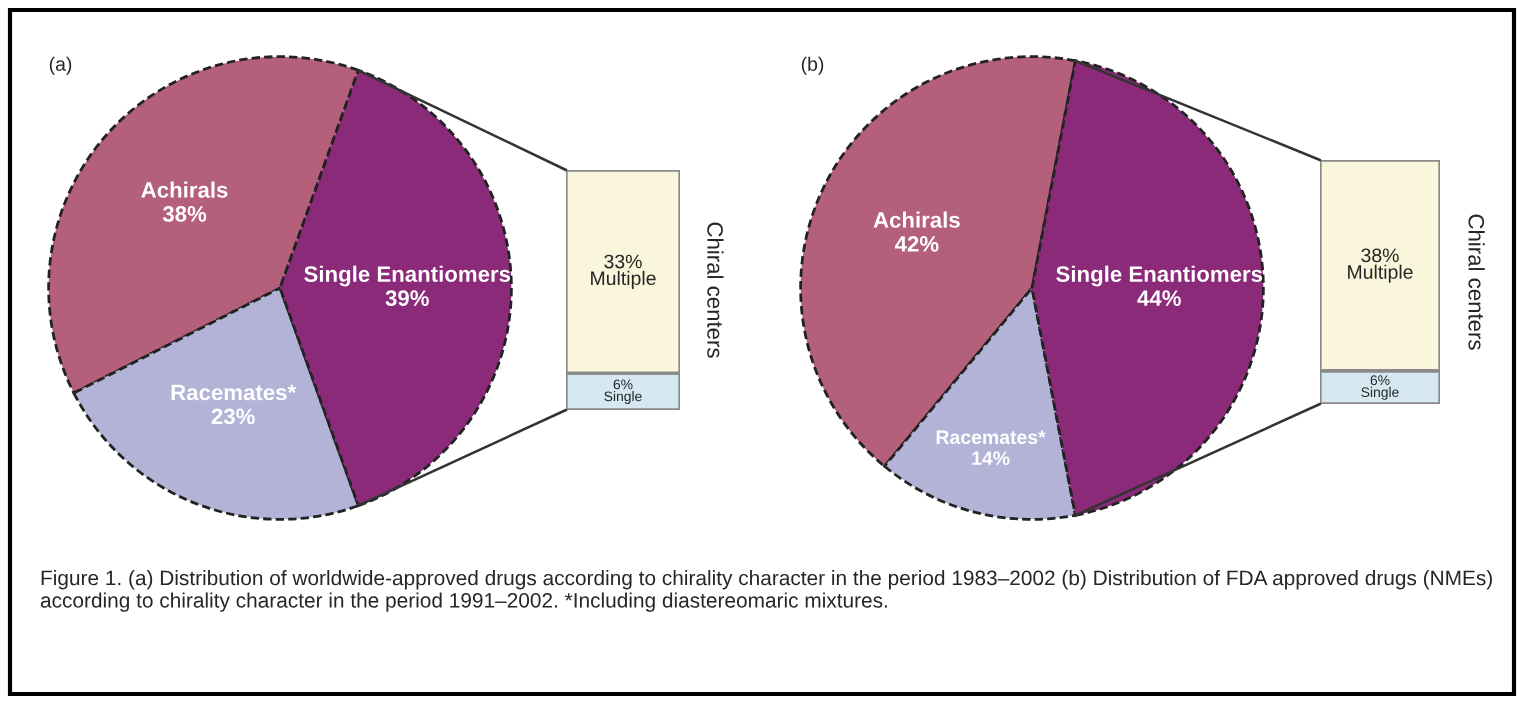 The image size is (1524, 704). What do you see at coordinates (407, 298) in the screenshot?
I see `data-label: 39%` at bounding box center [407, 298].